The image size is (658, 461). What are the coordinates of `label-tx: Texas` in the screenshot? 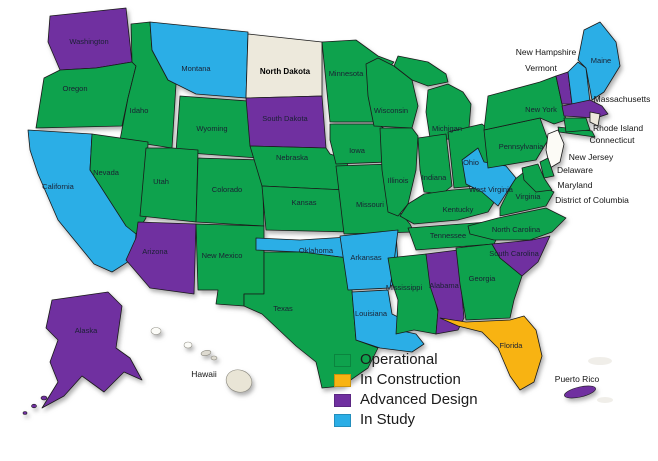 It's located at (283, 308).